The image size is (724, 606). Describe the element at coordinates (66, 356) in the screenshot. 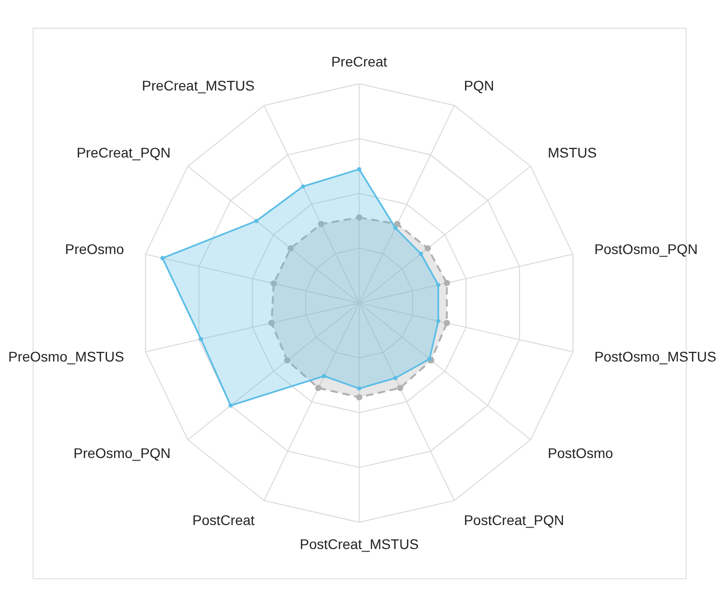

I see `spoke-label: PreOsmo_MSTUS` at that location.